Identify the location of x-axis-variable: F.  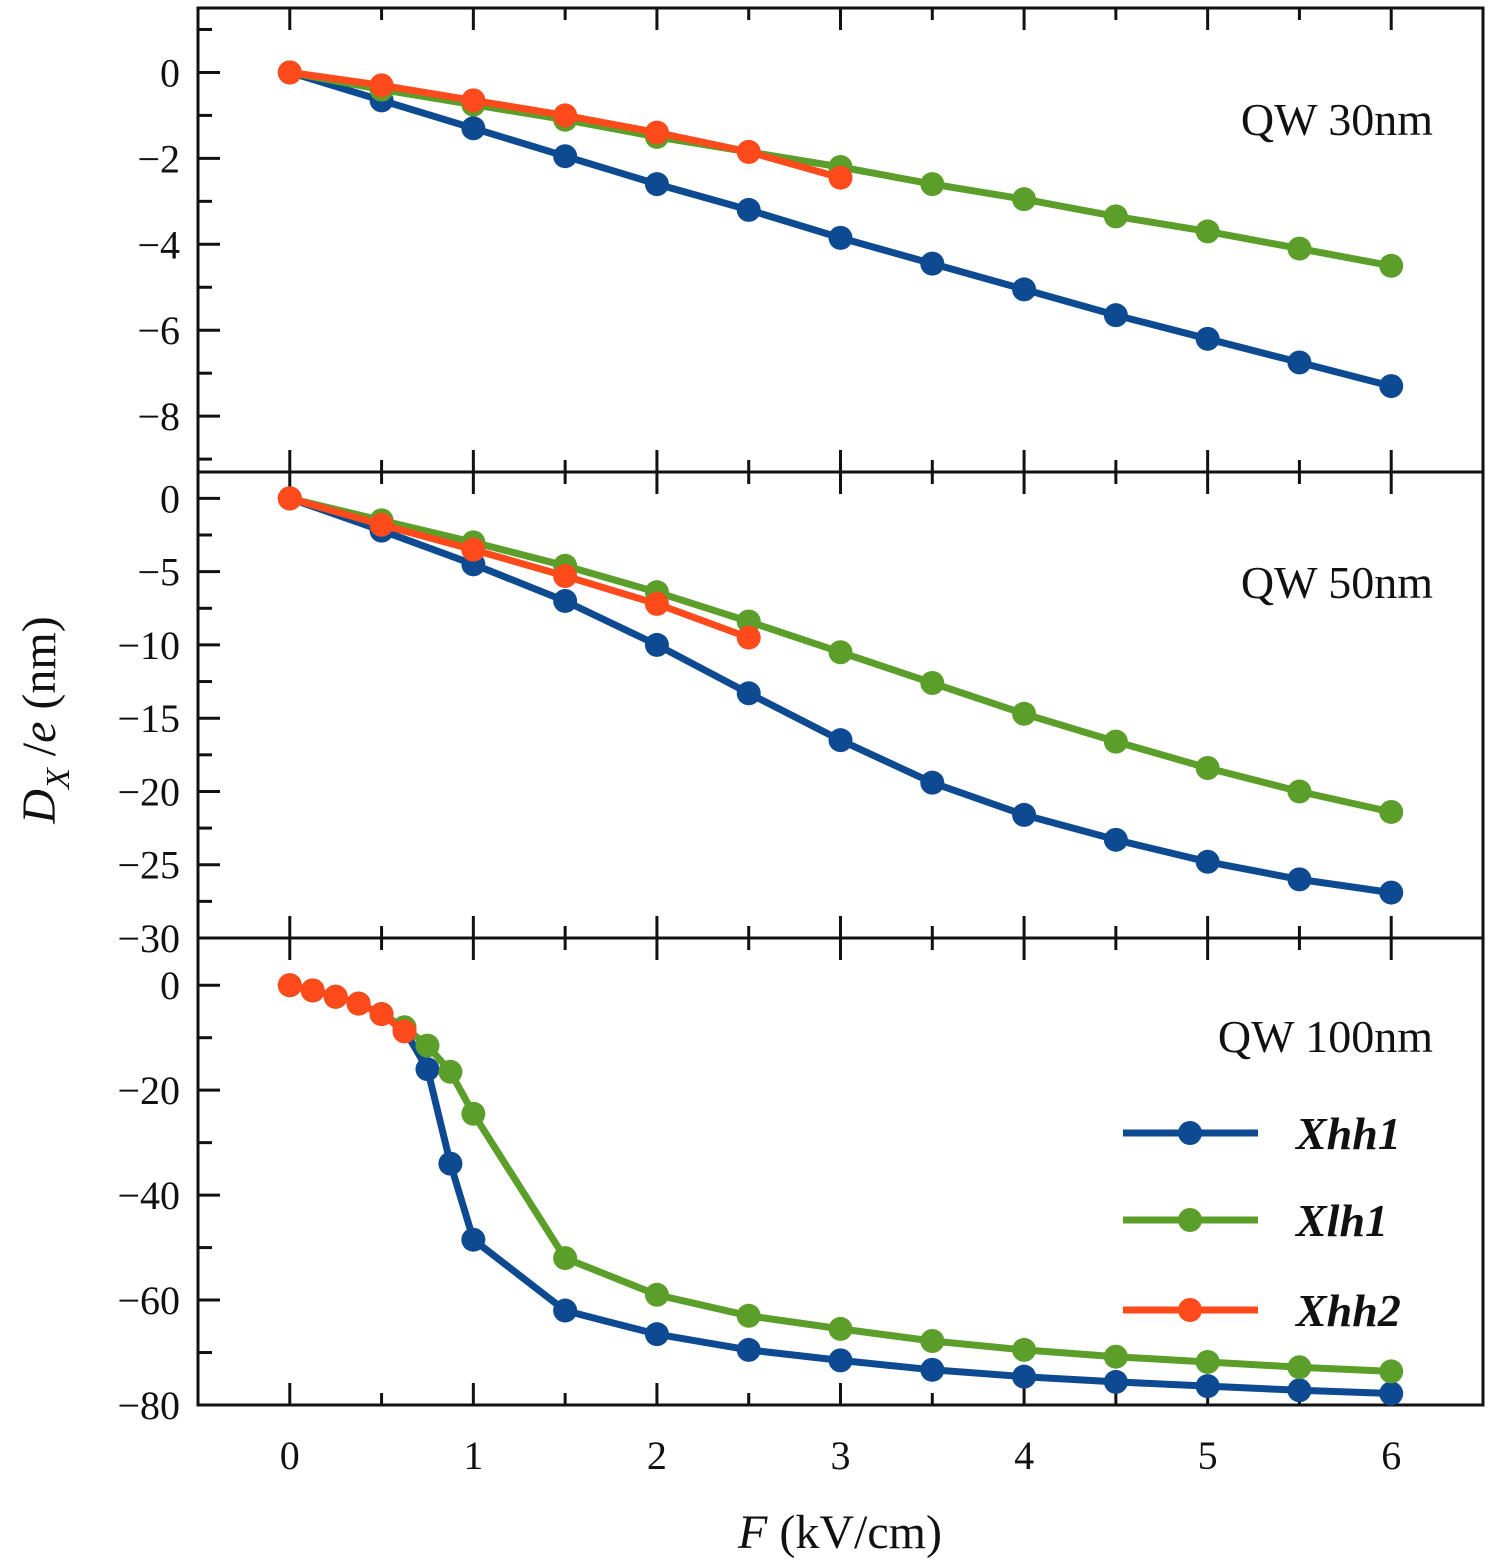
(752, 1532).